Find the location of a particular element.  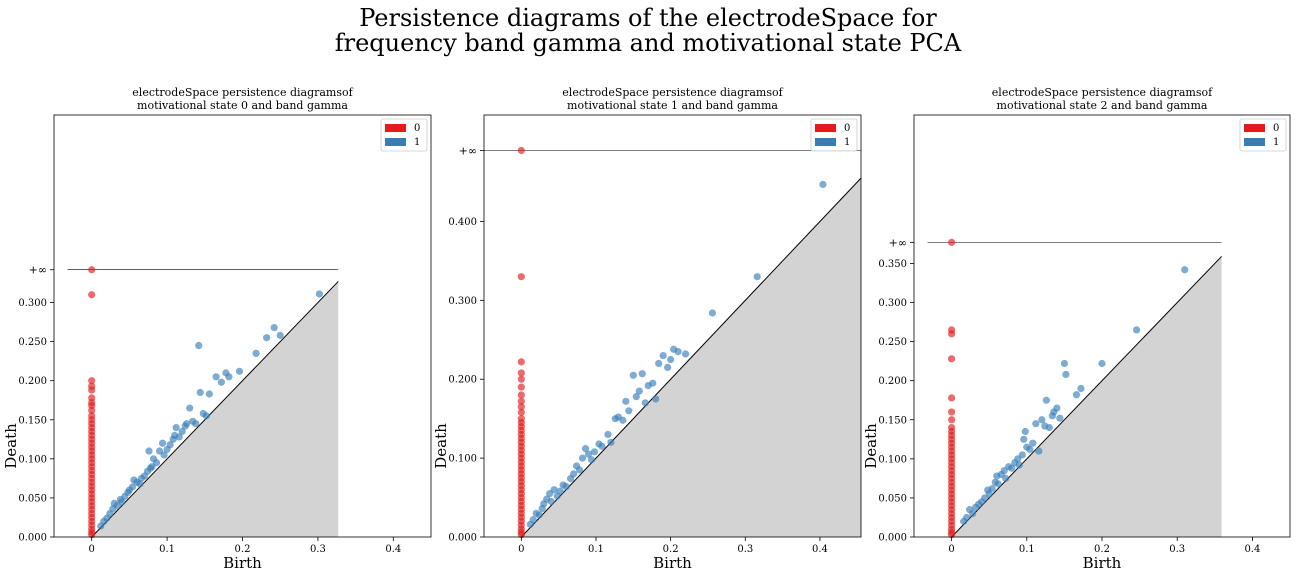

y-tick-label: 0.400 is located at coordinates (462, 222).